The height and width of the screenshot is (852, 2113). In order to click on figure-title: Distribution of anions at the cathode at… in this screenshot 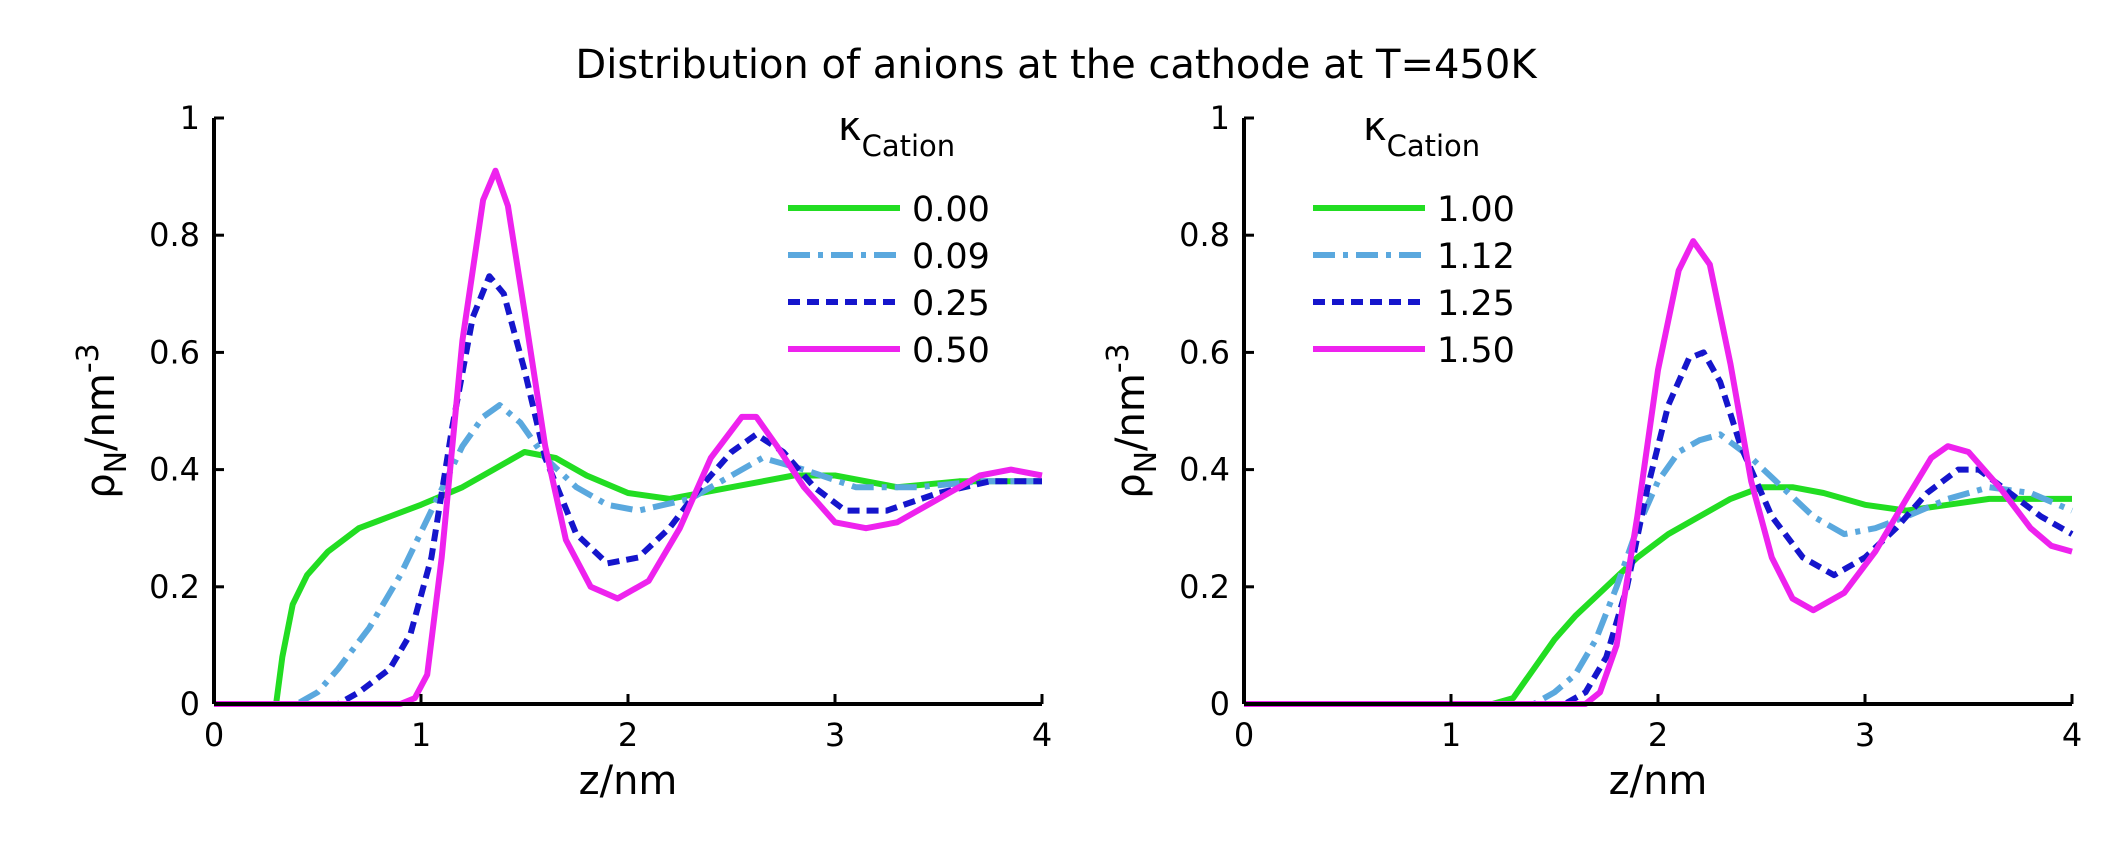, I will do `click(1056, 65)`.